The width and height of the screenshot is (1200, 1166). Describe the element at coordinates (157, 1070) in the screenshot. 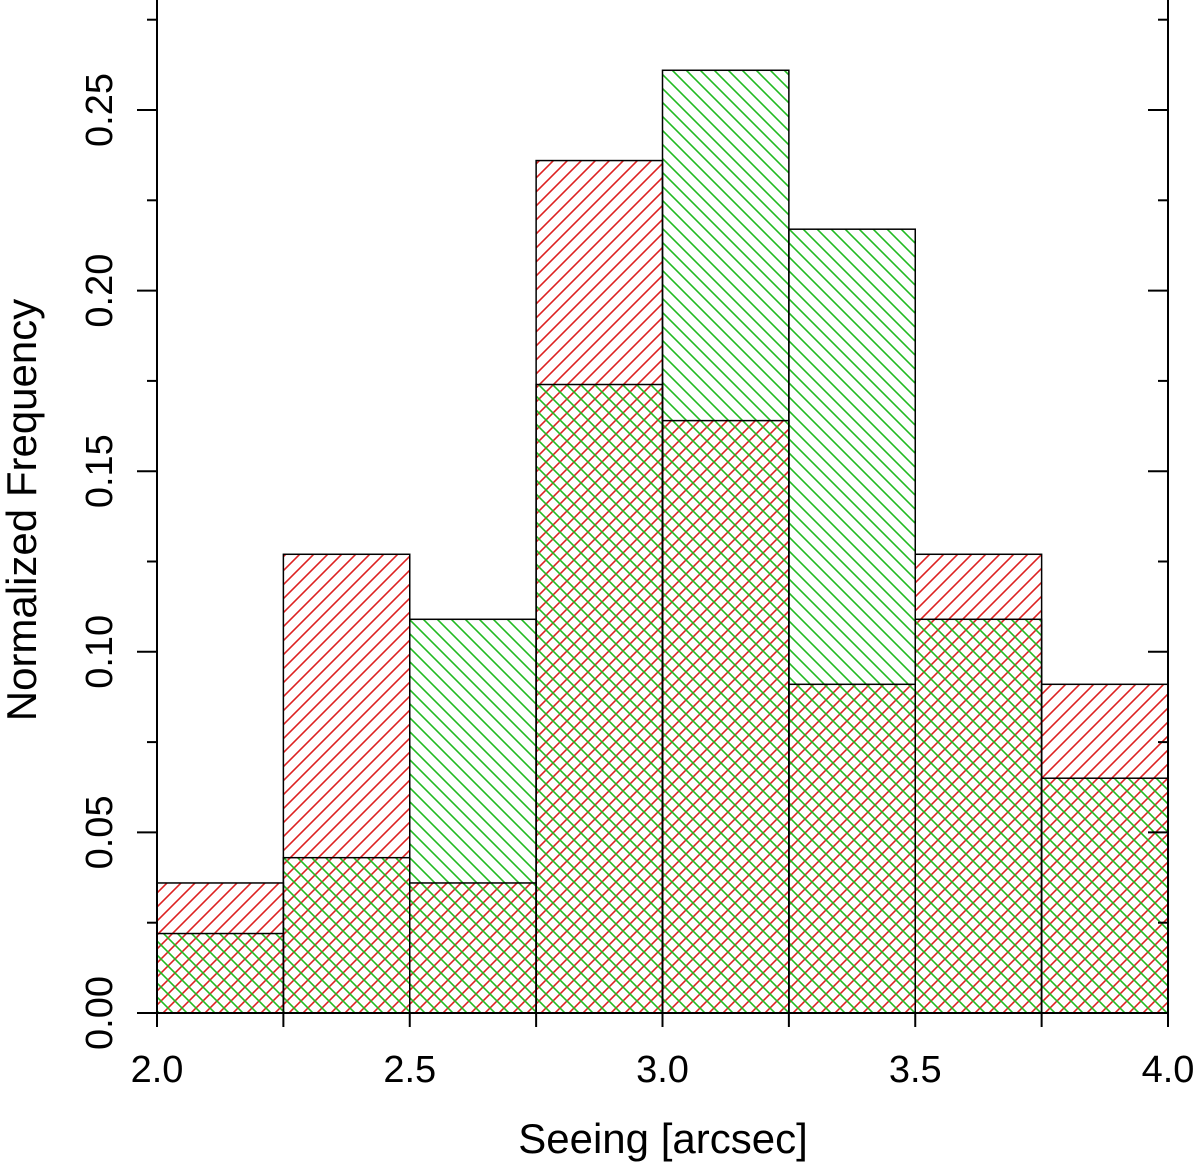

I see `x-tick-label: 2.0` at that location.